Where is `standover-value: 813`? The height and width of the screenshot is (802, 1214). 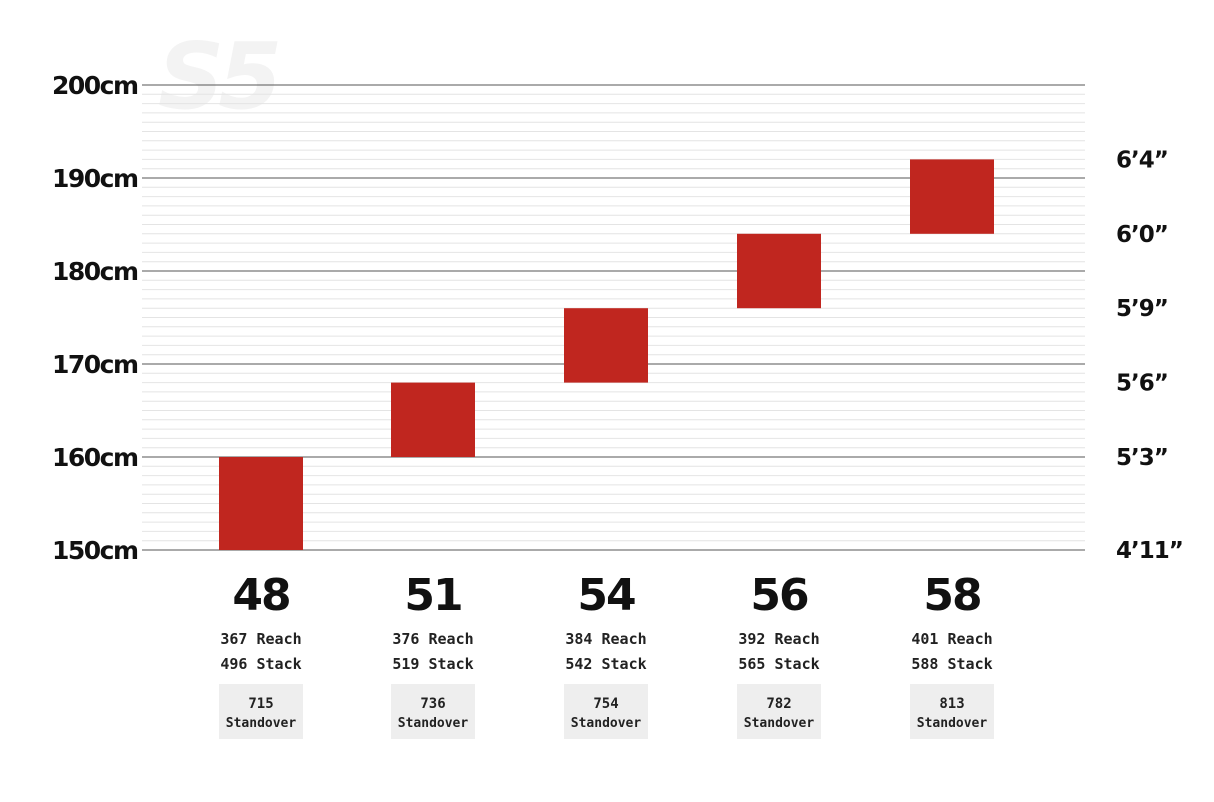
standover-value: 813 is located at coordinates (951, 704).